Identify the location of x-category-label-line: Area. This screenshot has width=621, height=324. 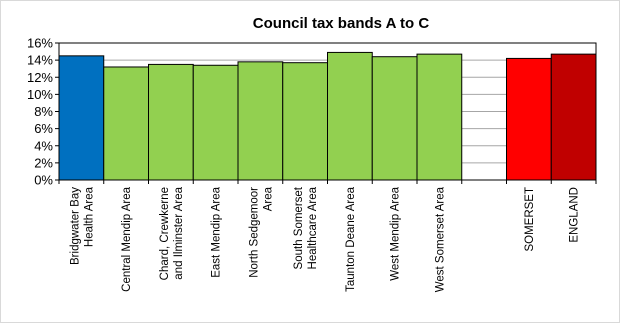
(268, 198).